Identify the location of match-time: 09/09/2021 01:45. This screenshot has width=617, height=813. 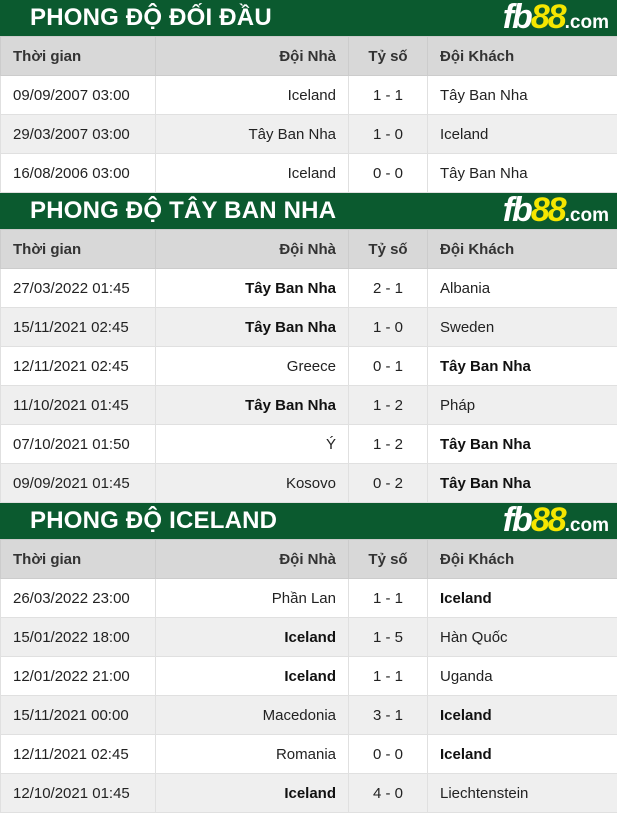
(78, 483).